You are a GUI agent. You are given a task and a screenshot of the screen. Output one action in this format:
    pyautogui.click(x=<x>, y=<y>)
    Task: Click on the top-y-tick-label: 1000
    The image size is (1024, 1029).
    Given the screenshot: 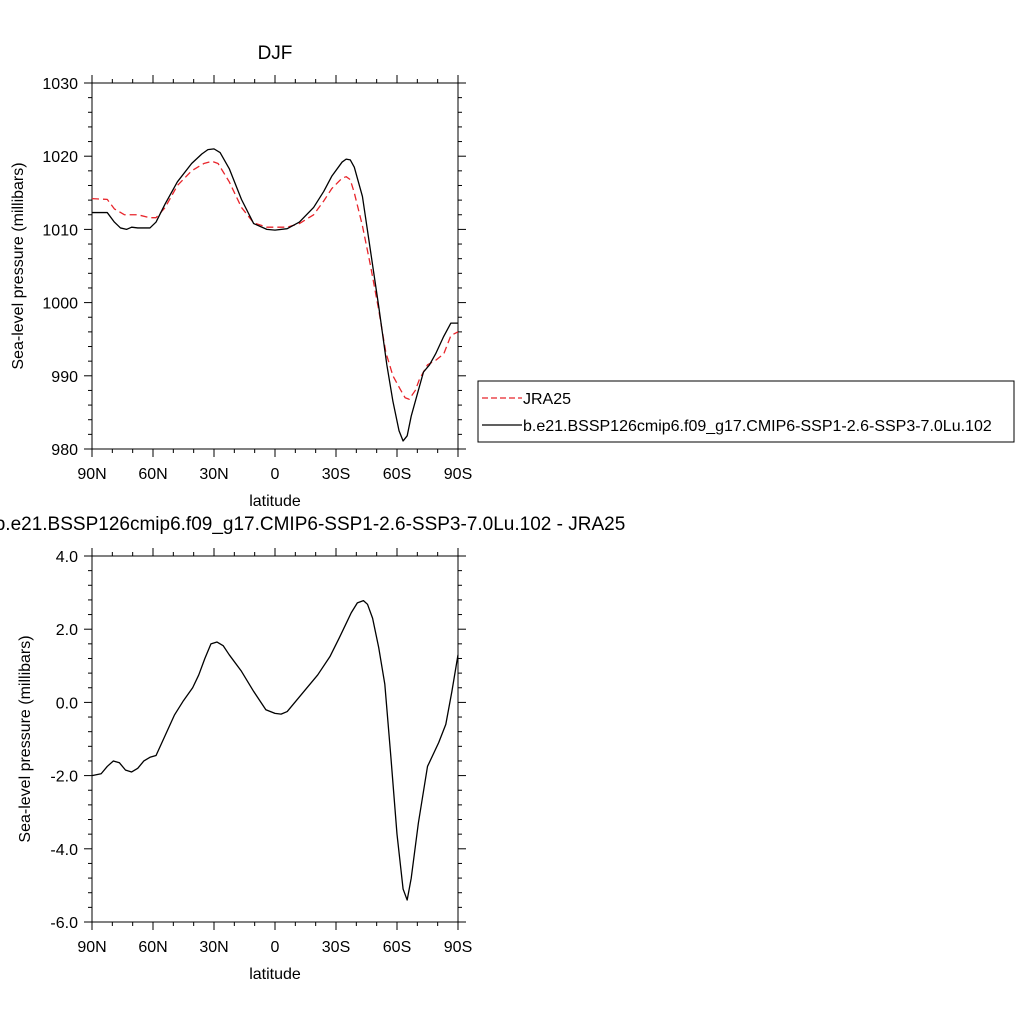 What is the action you would take?
    pyautogui.click(x=60, y=304)
    